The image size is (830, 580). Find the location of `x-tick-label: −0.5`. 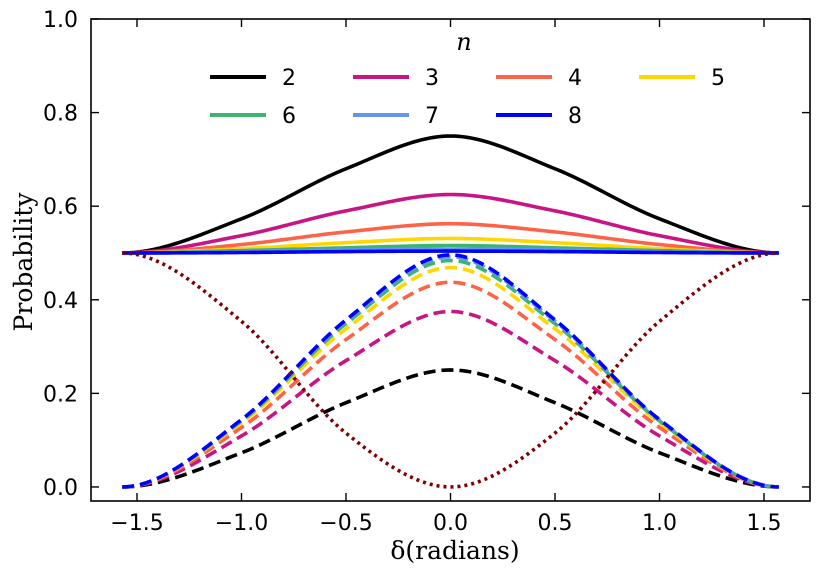

x-tick-label: −0.5 is located at coordinates (345, 523).